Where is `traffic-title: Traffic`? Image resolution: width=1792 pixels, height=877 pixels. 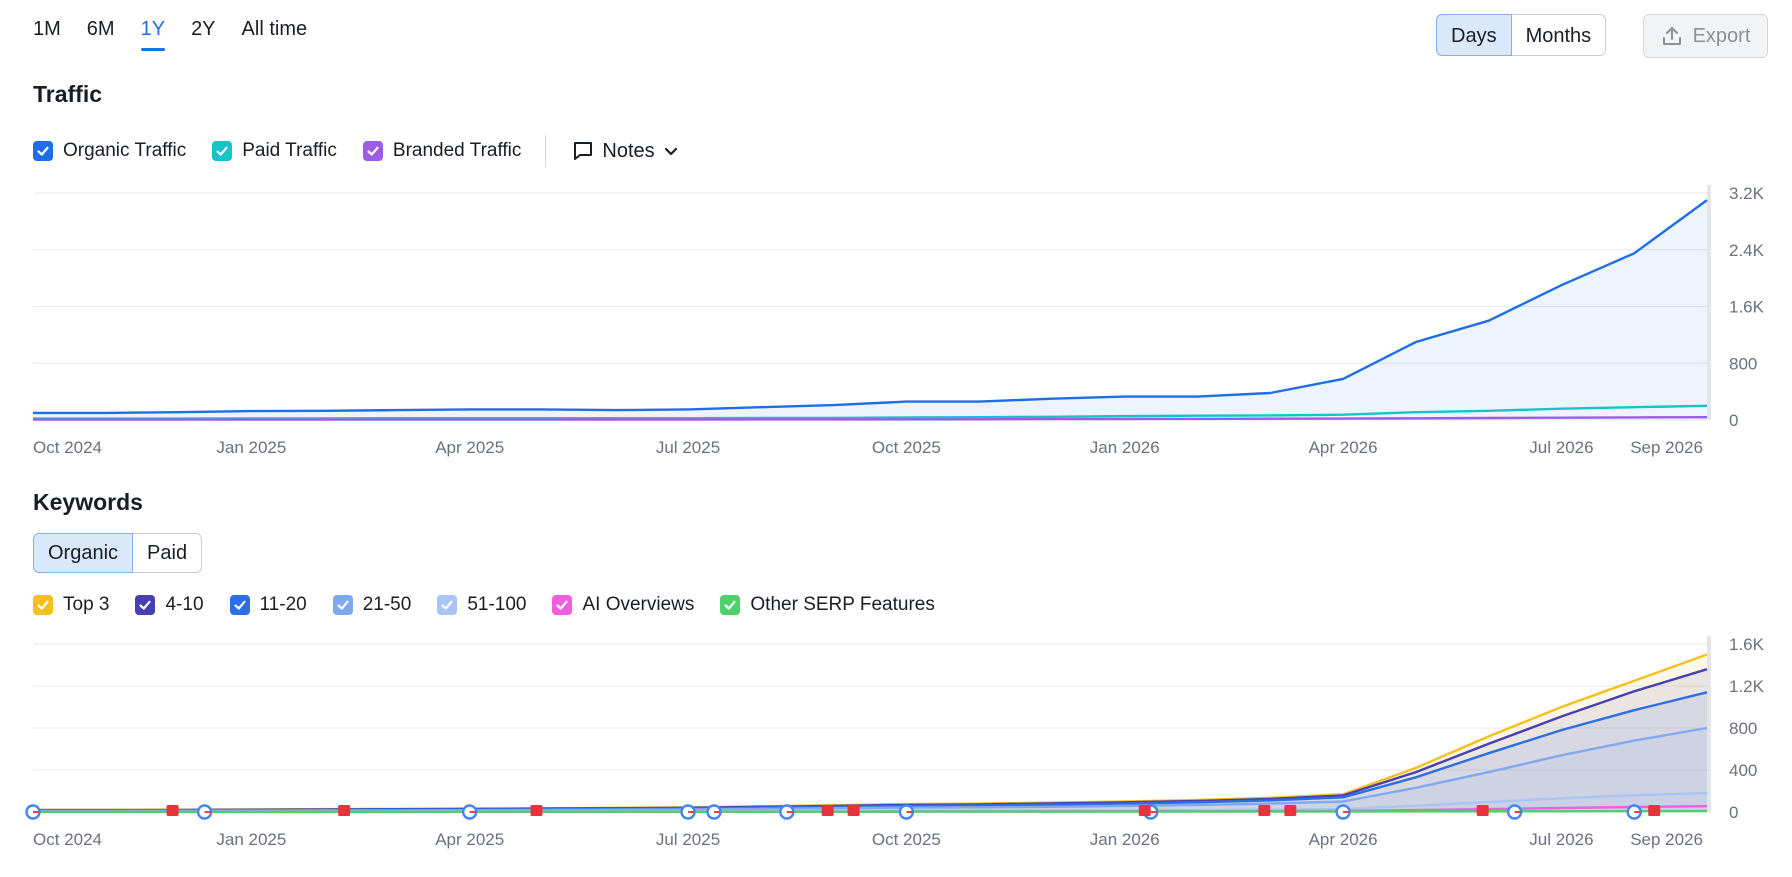 traffic-title: Traffic is located at coordinates (68, 94).